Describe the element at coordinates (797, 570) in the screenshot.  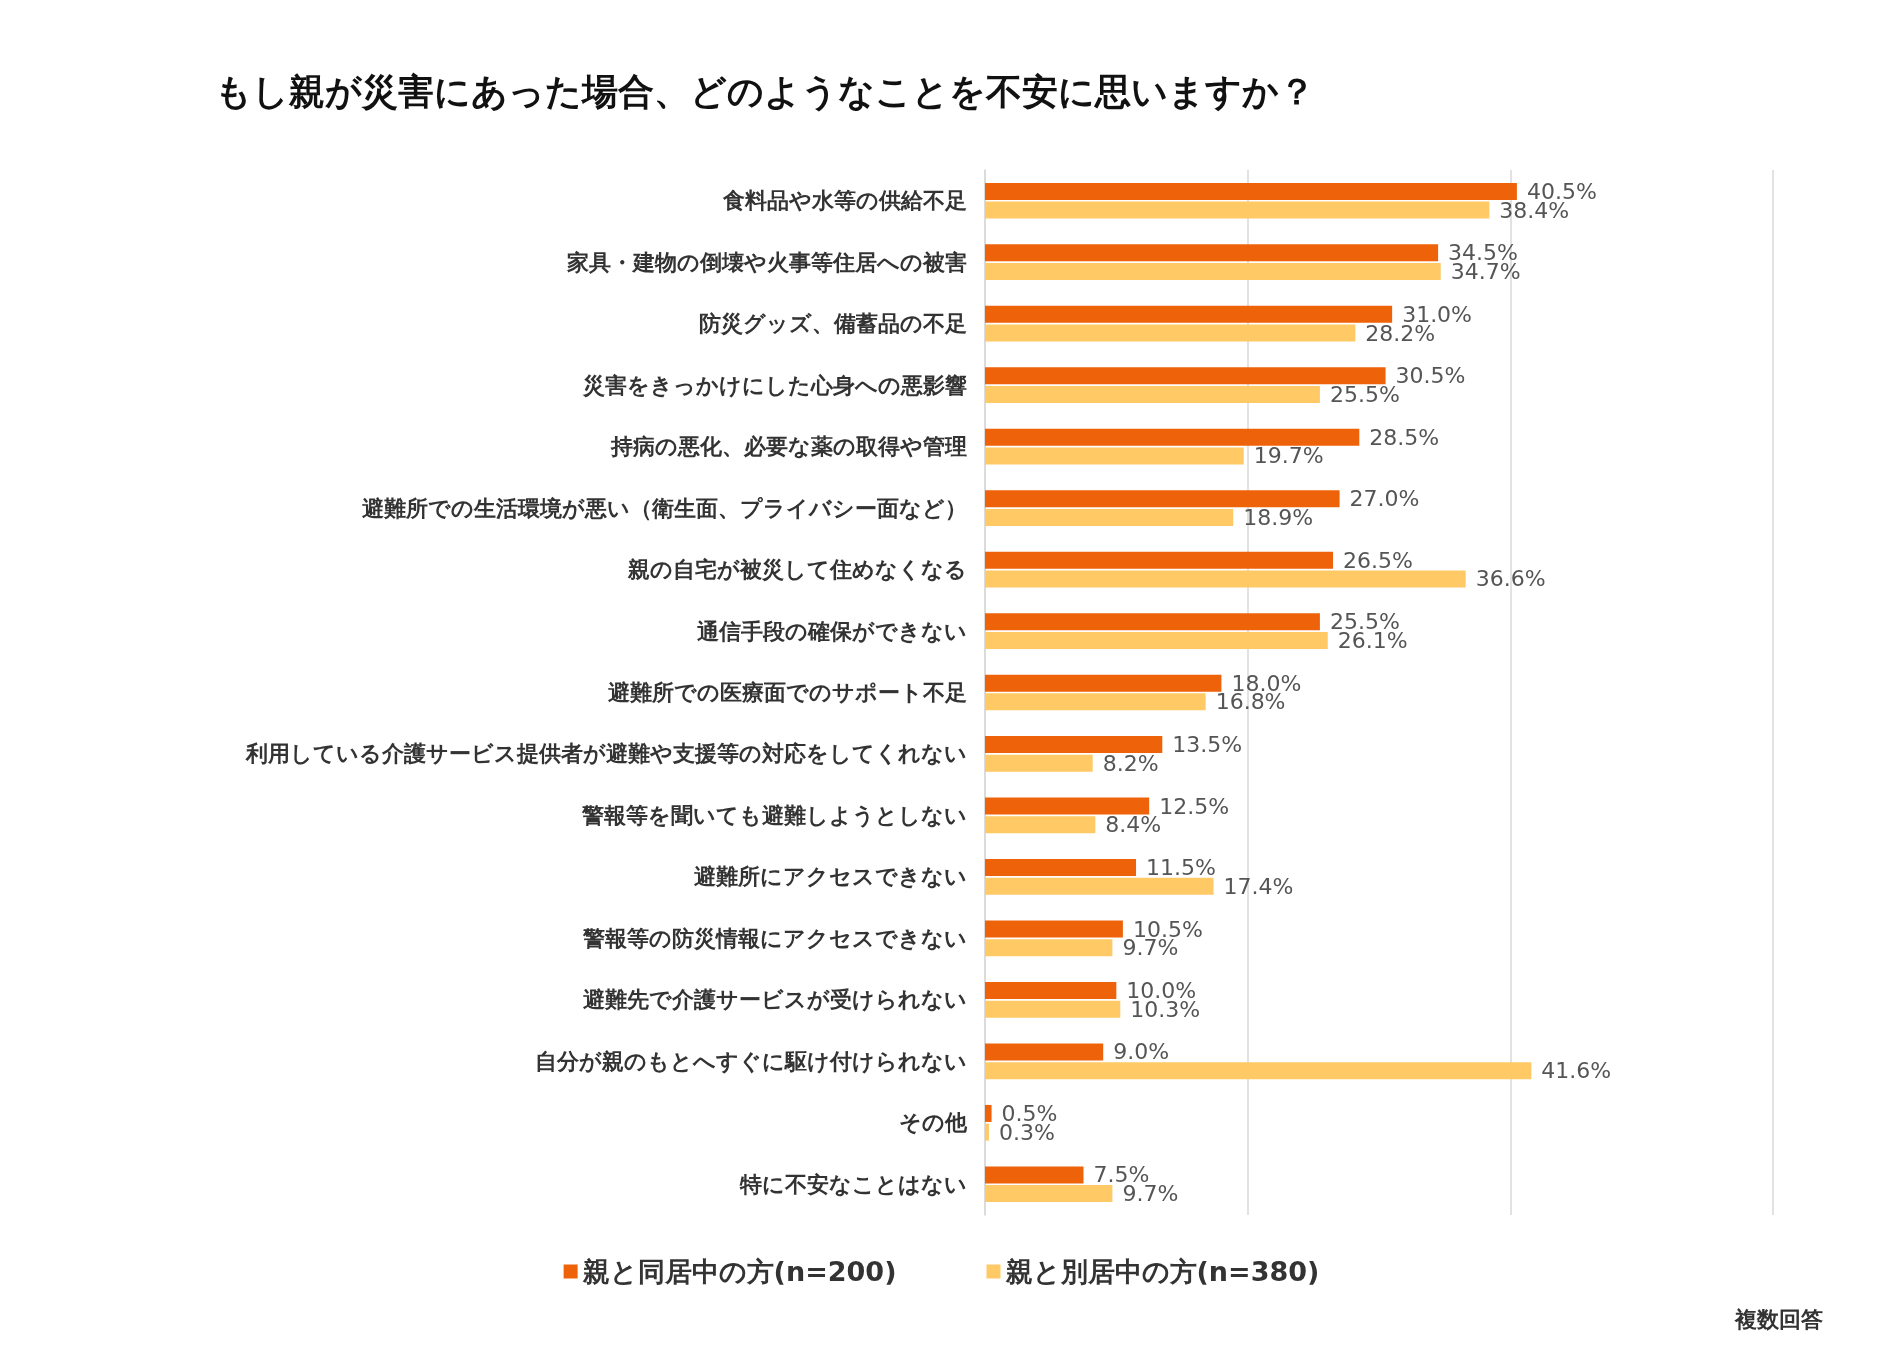
I see `y-tick-label: 親の自宅が被災して住めなくなる` at that location.